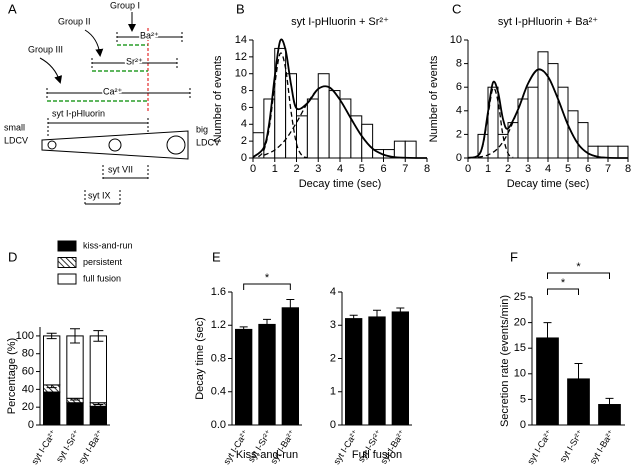  Describe the element at coordinates (102, 278) in the screenshot. I see `legend-label: full fusion` at that location.